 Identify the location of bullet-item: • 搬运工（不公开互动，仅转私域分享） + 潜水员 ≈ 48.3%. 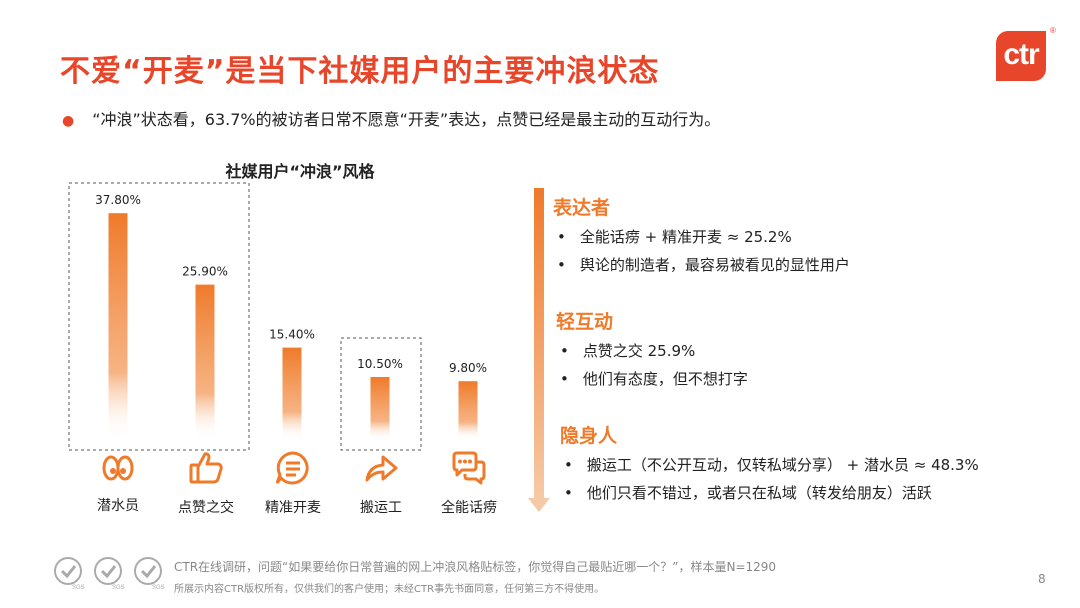
(771, 465).